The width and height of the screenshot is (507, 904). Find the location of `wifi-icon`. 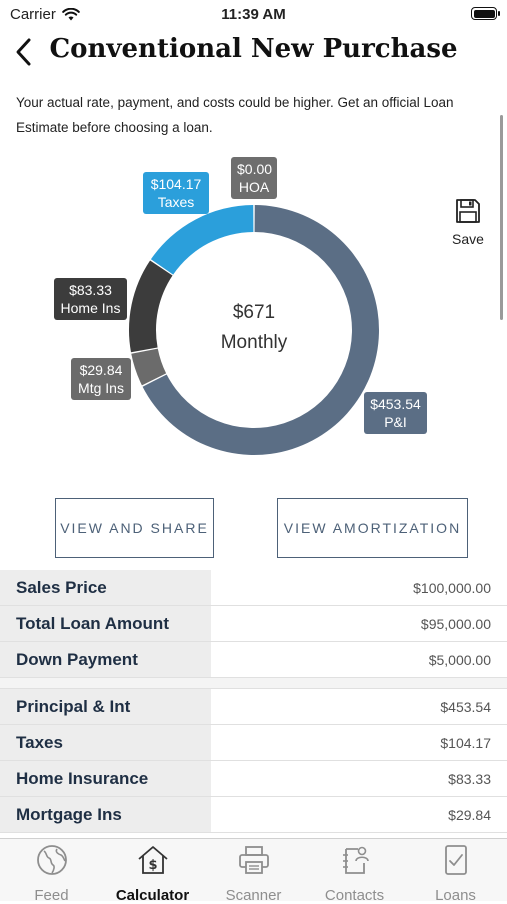

wifi-icon is located at coordinates (71, 14).